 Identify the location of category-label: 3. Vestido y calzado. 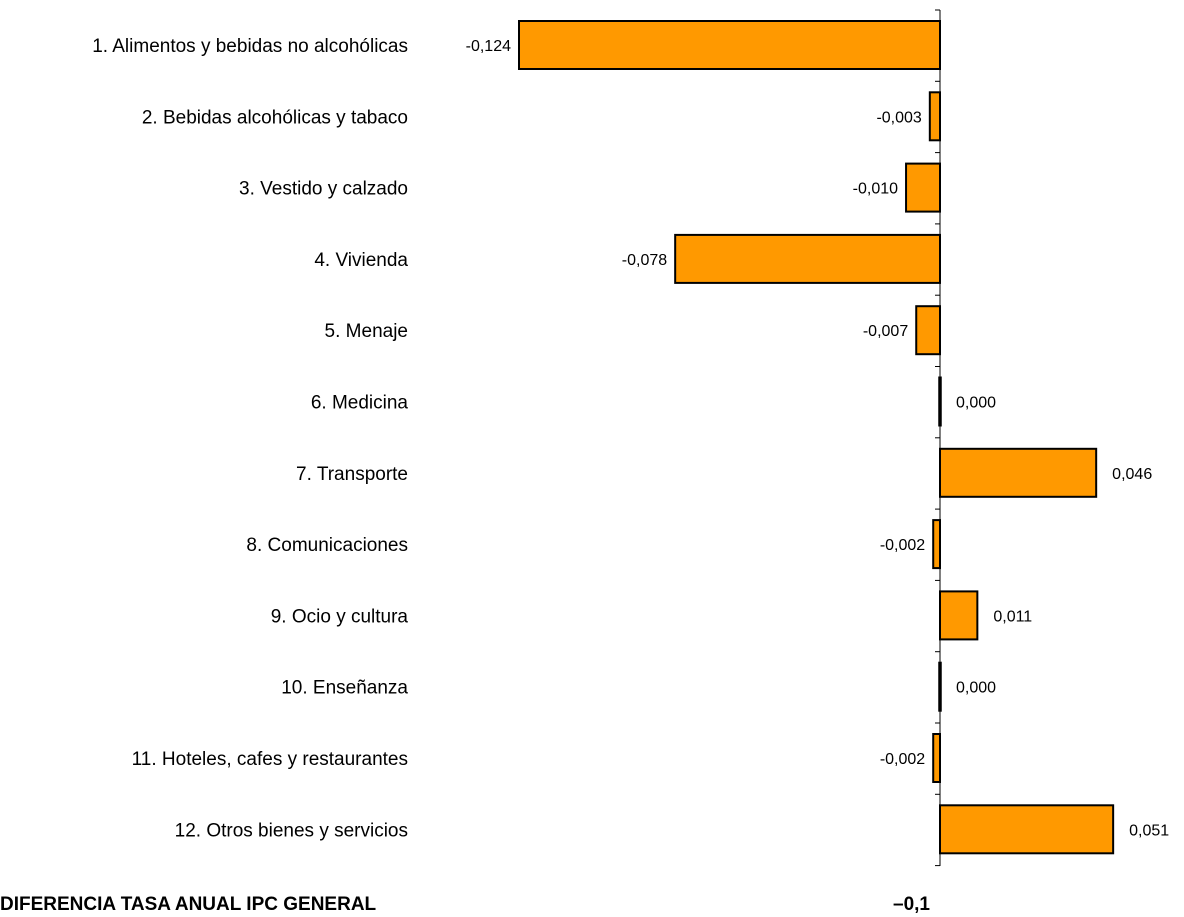
(323, 189).